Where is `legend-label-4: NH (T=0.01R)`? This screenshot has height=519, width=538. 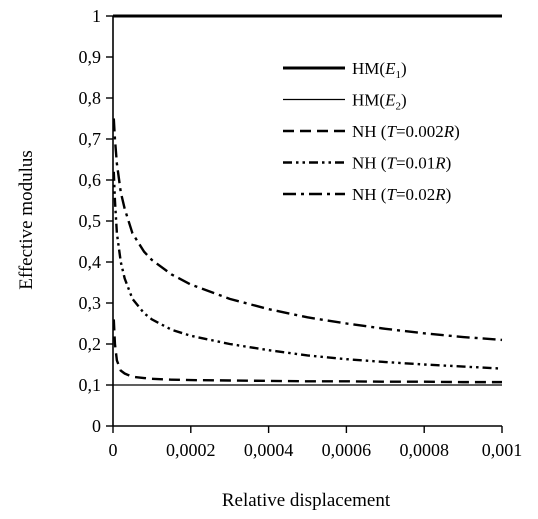 legend-label-4: NH (T=0.01R) is located at coordinates (401, 163).